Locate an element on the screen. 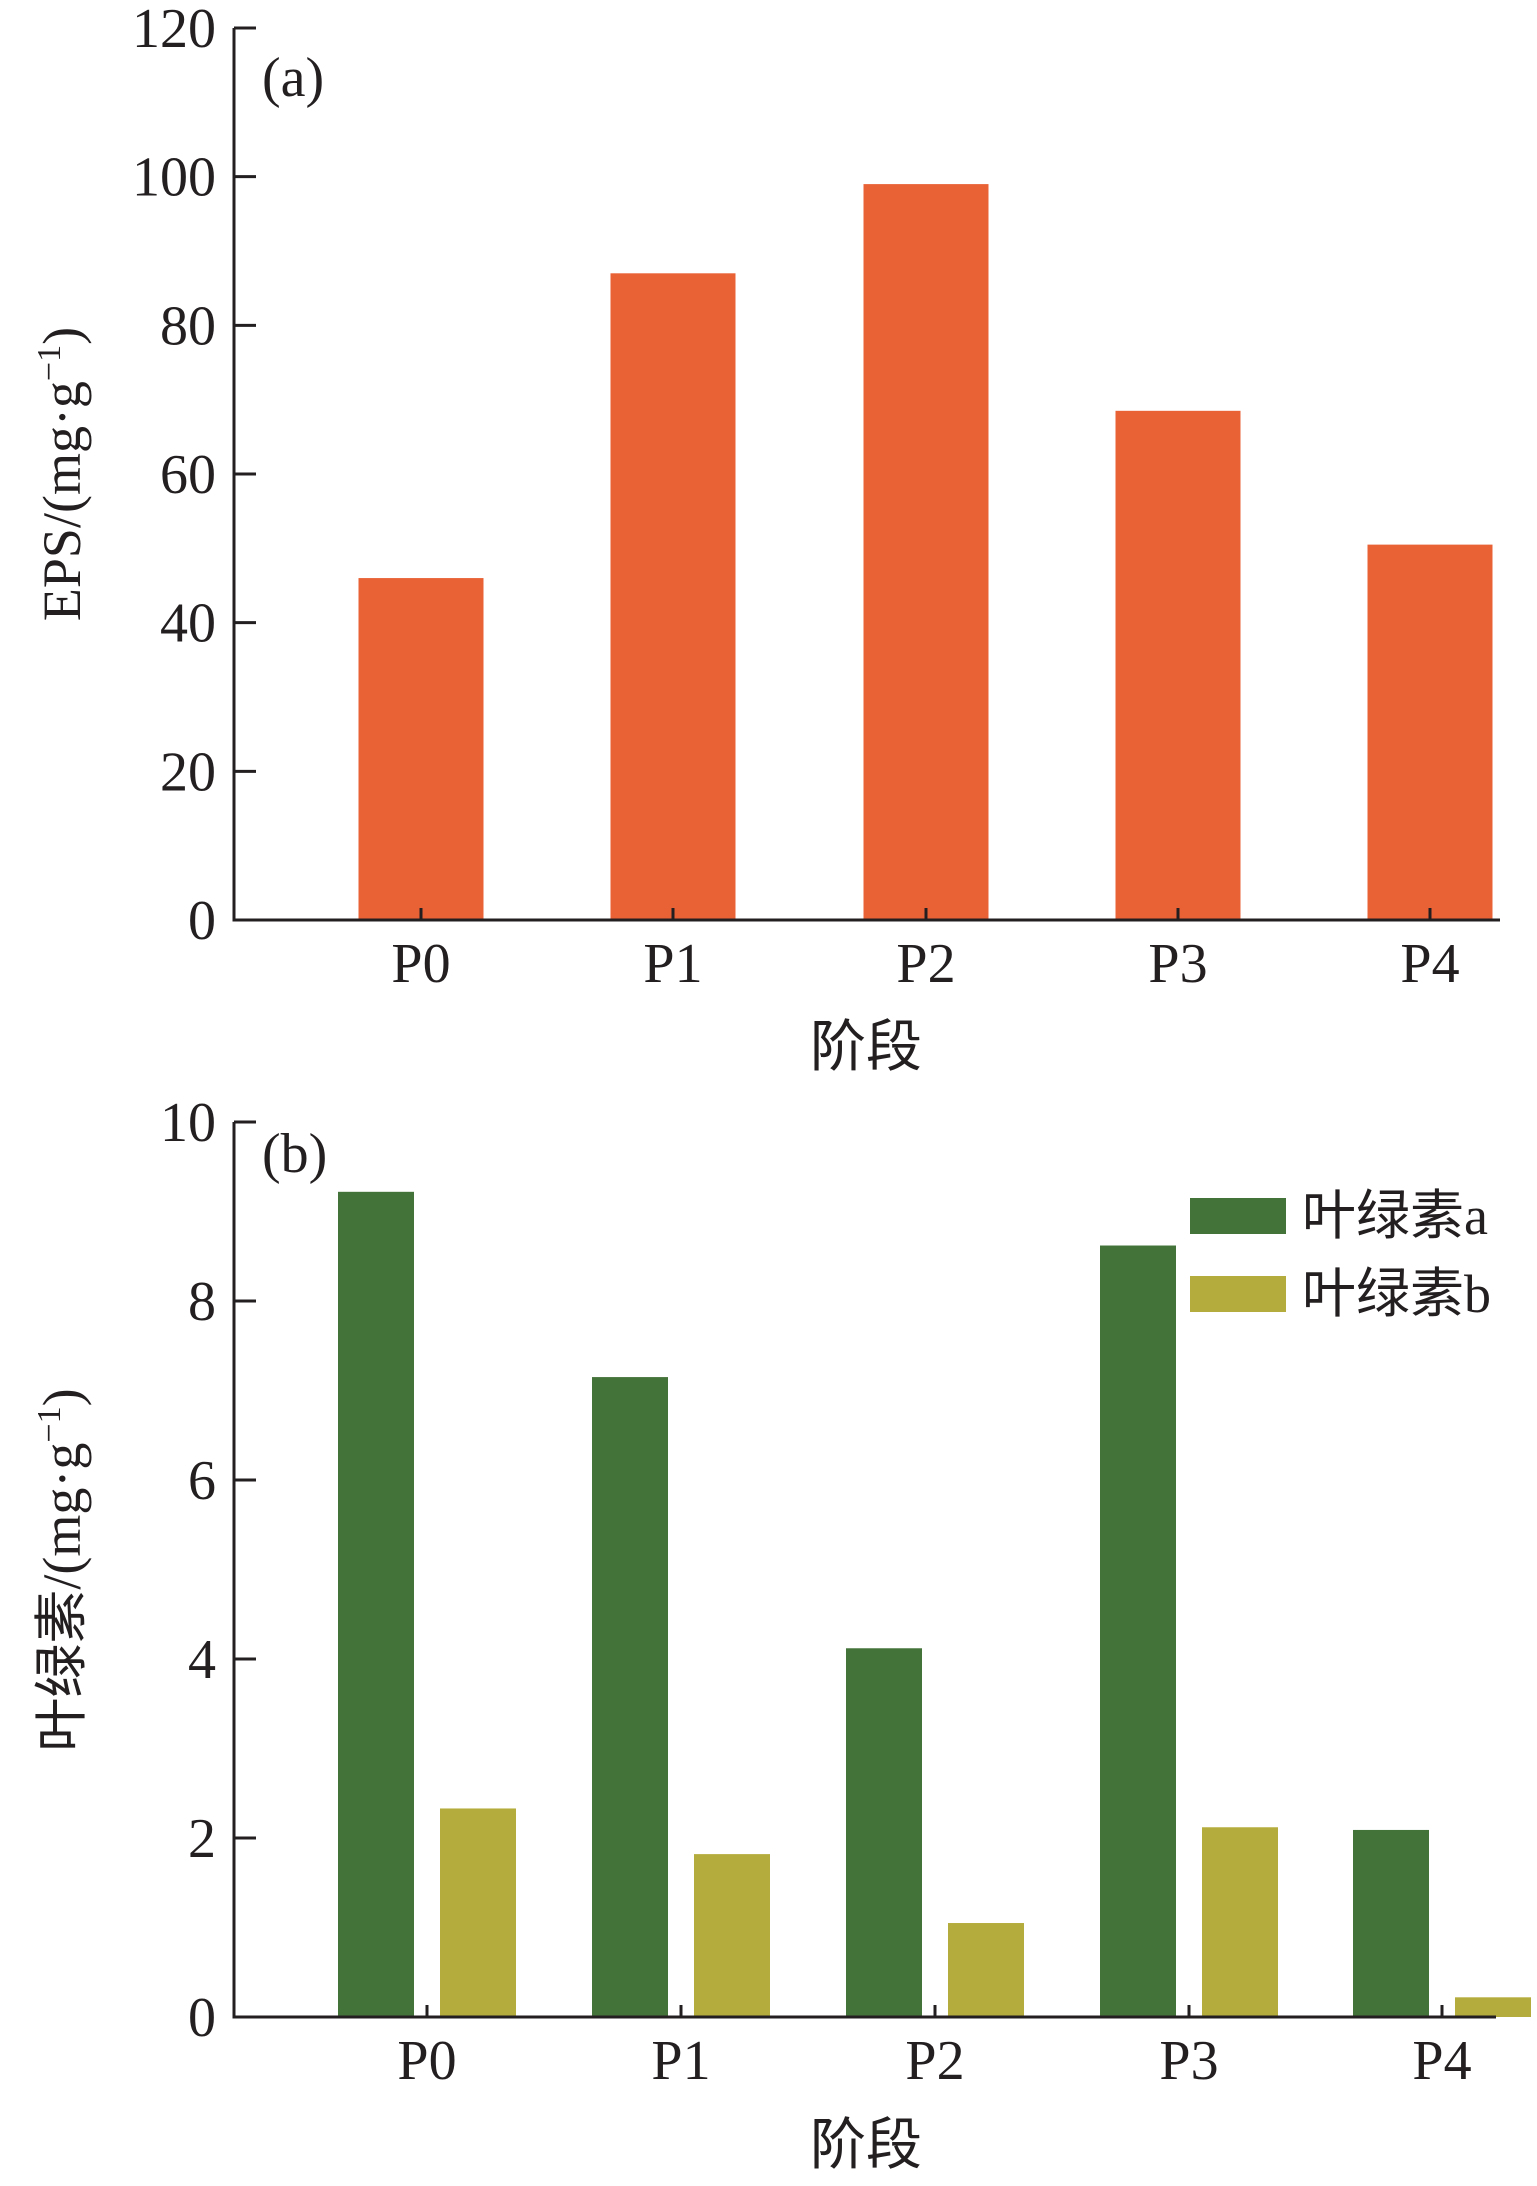 Image resolution: width=1537 pixels, height=2186 pixels. chart-a-x-tick-label-p2: P2 is located at coordinates (925, 964).